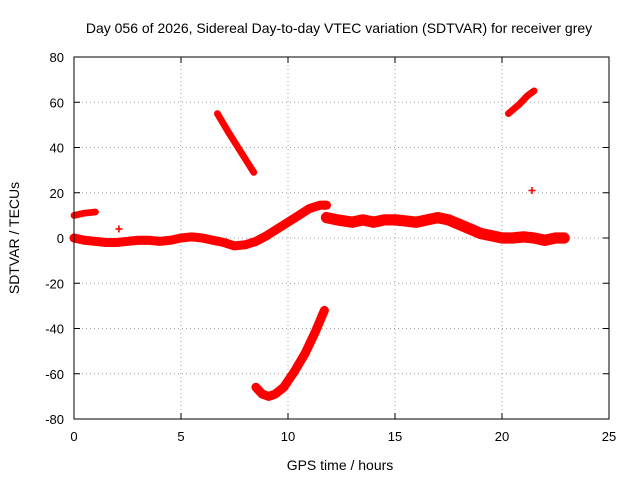 This screenshot has height=480, width=640. I want to click on series-pass-late, so click(521, 102).